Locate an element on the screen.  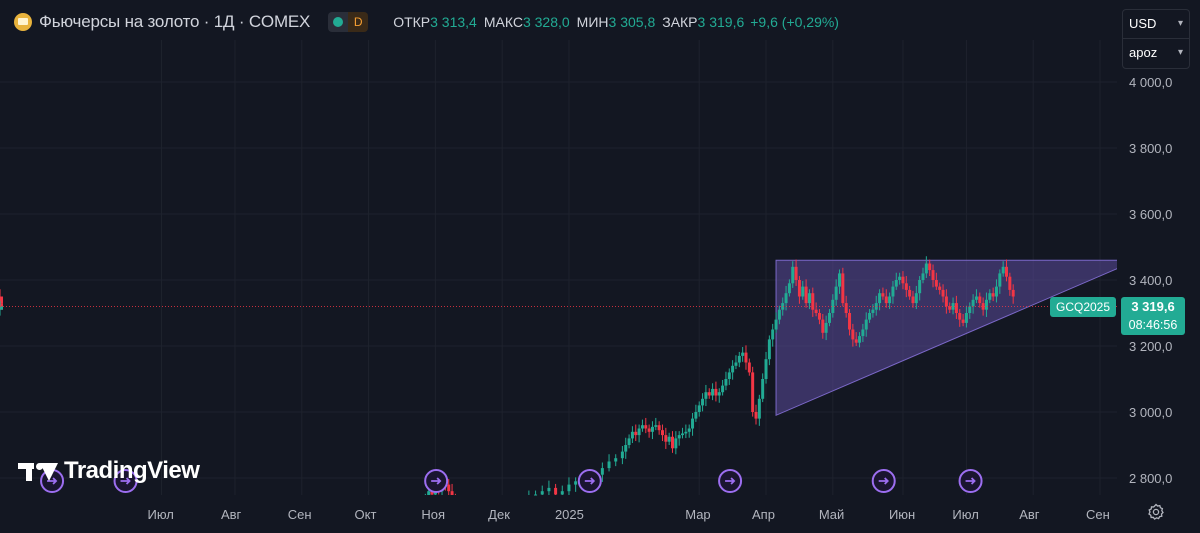
status-badges: D is located at coordinates (348, 22).